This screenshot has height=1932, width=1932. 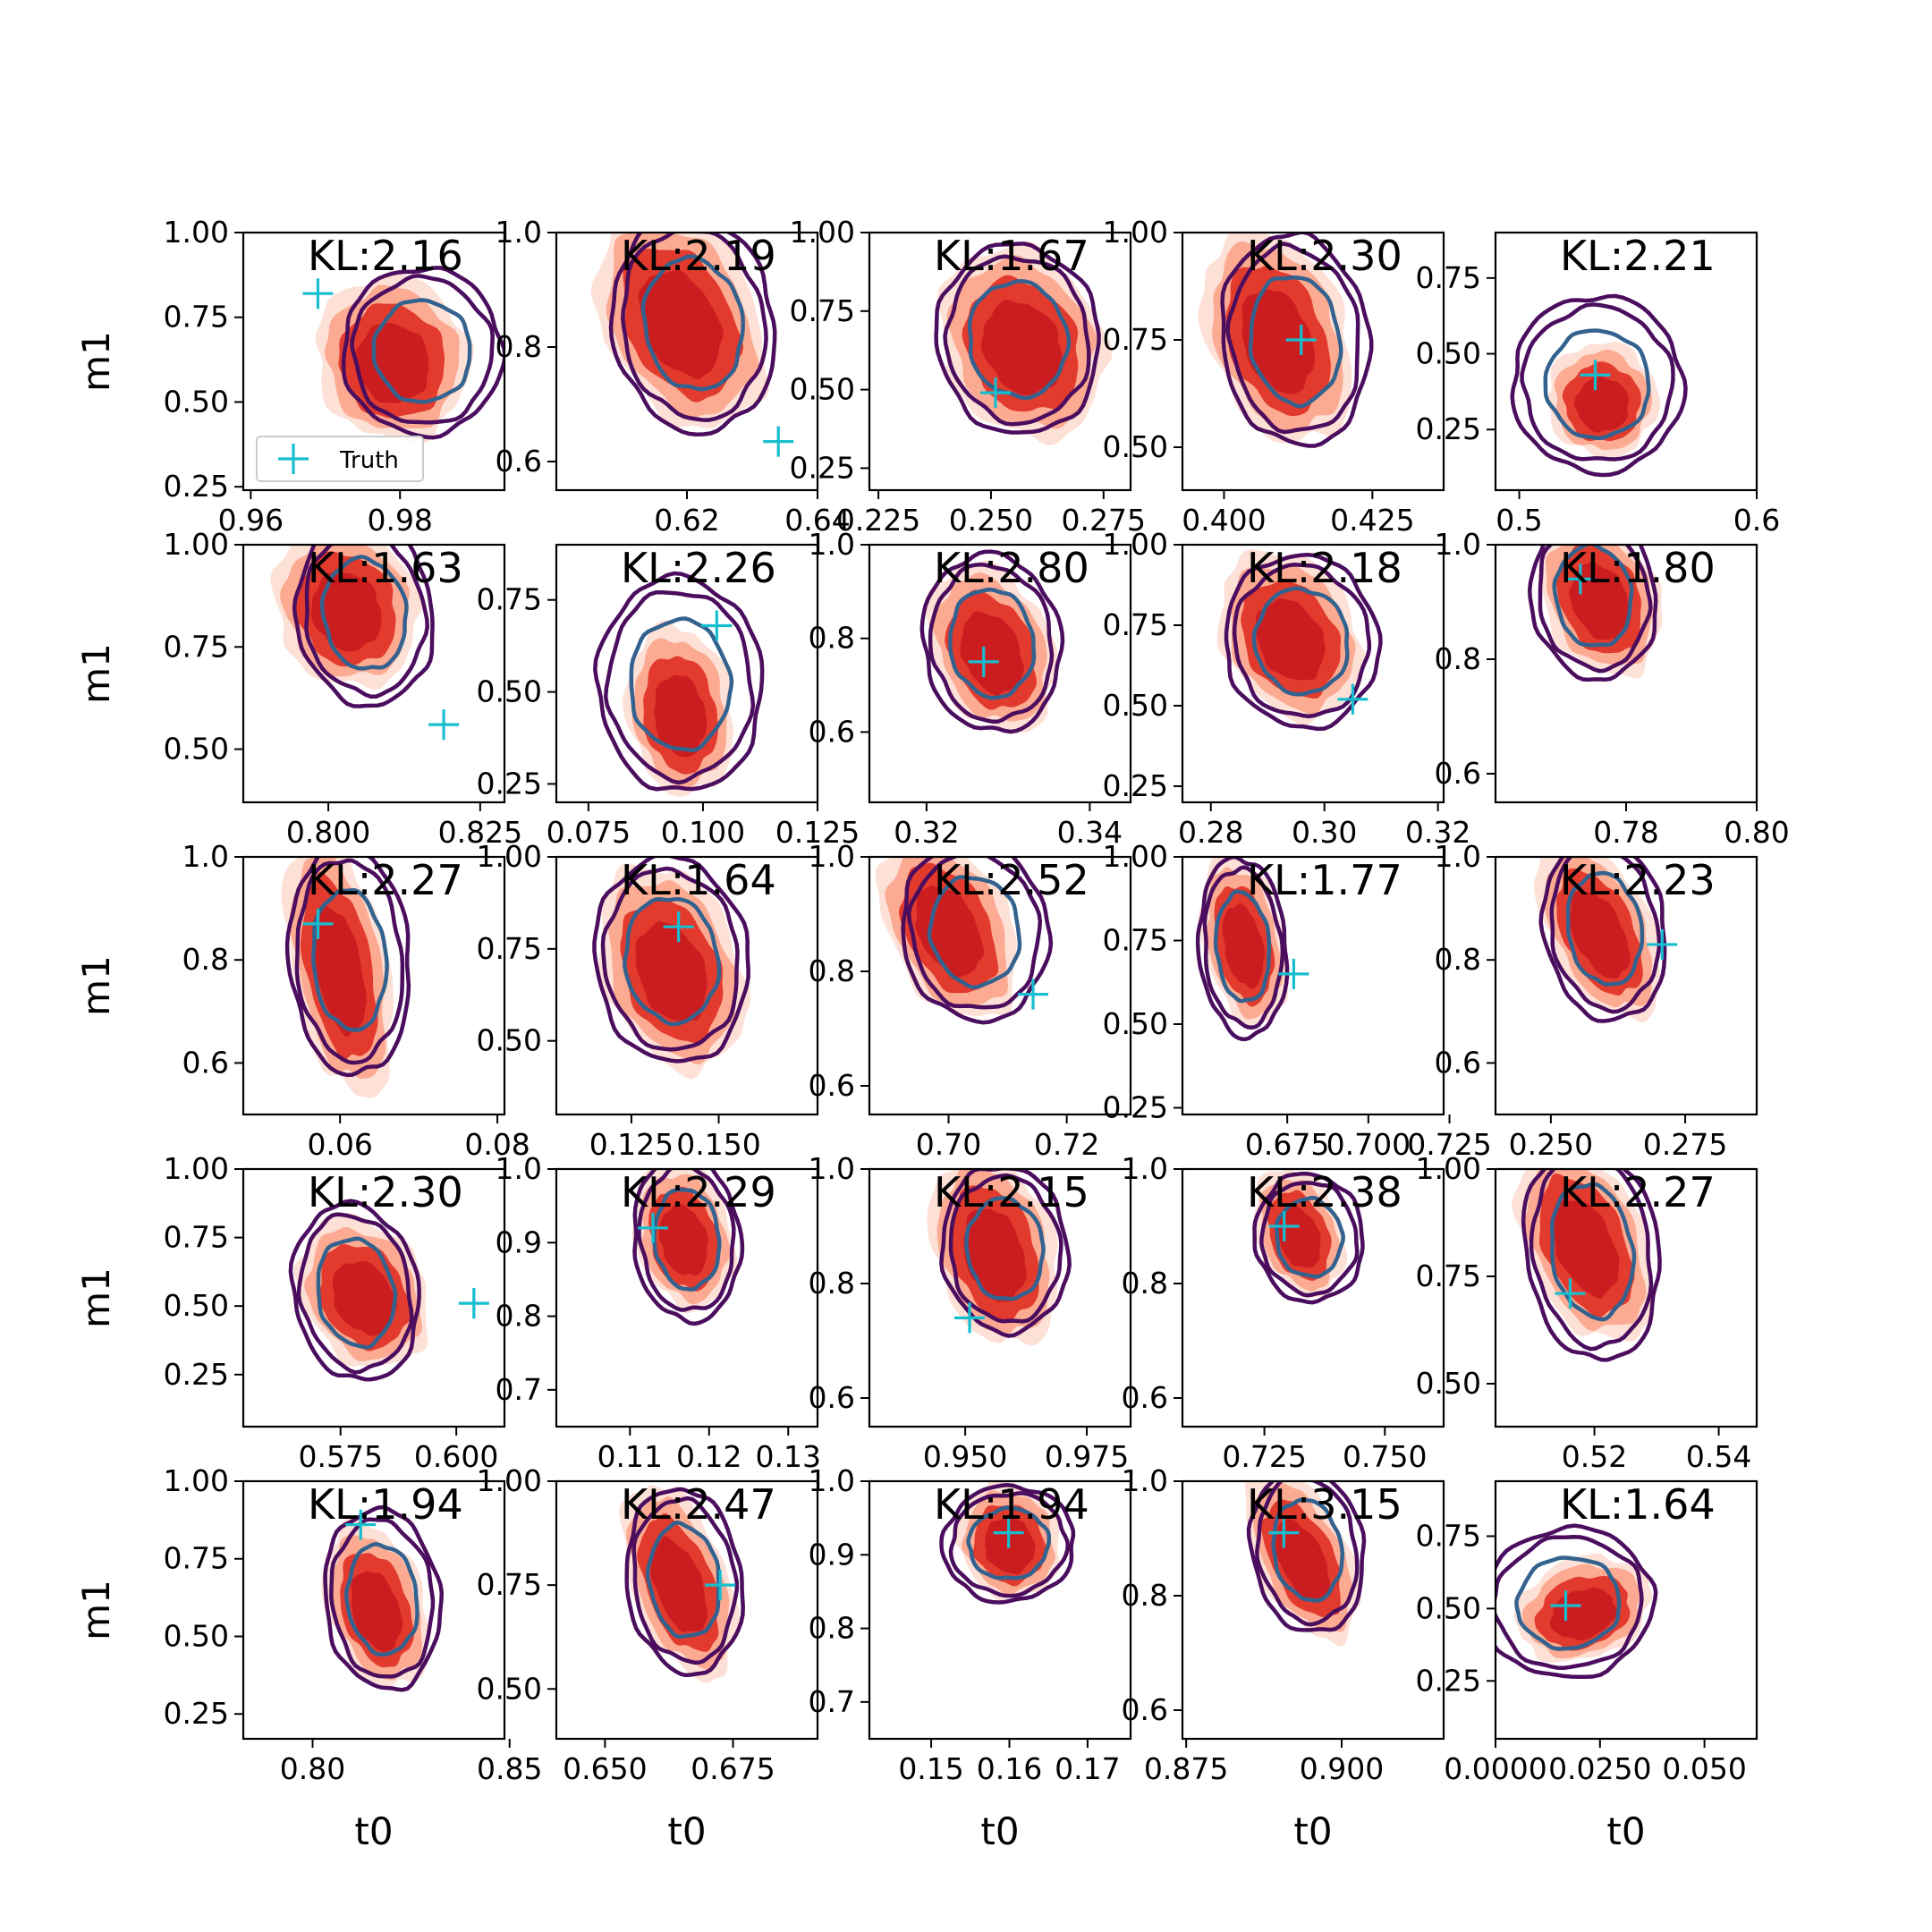 I want to click on kl-label: KL:1.77, so click(x=1324, y=880).